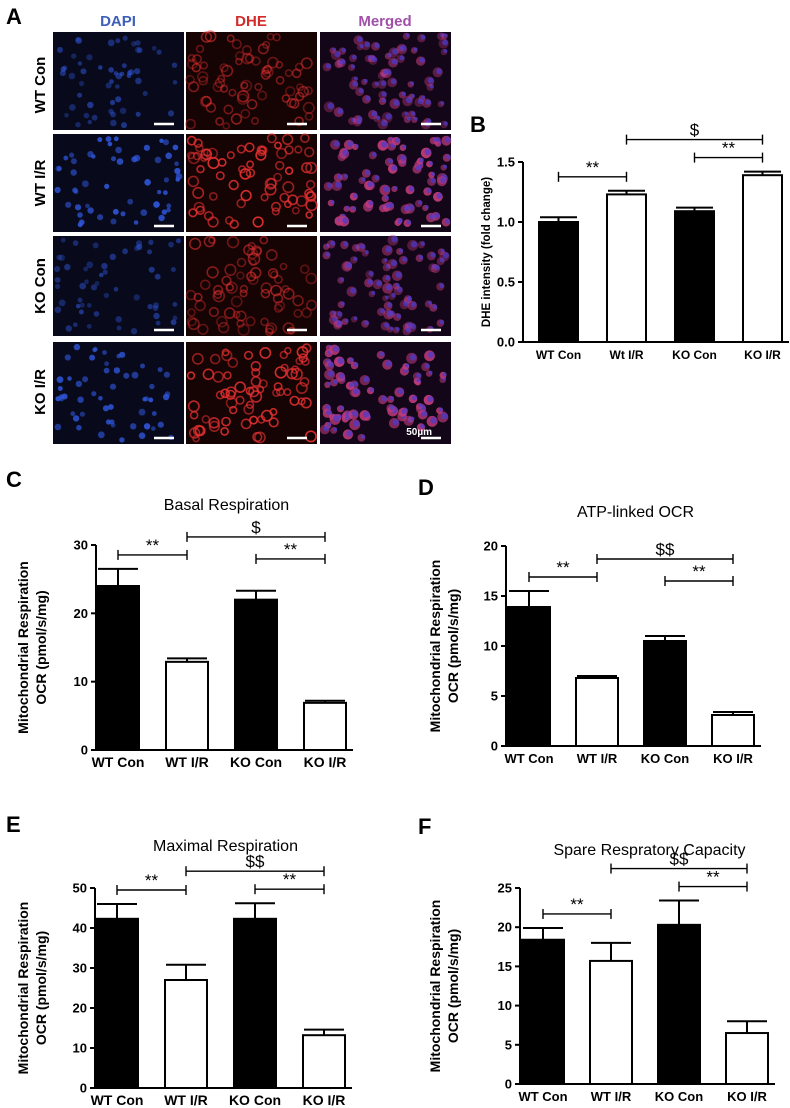  Describe the element at coordinates (81, 613) in the screenshot. I see `y-tick-label: 20` at that location.